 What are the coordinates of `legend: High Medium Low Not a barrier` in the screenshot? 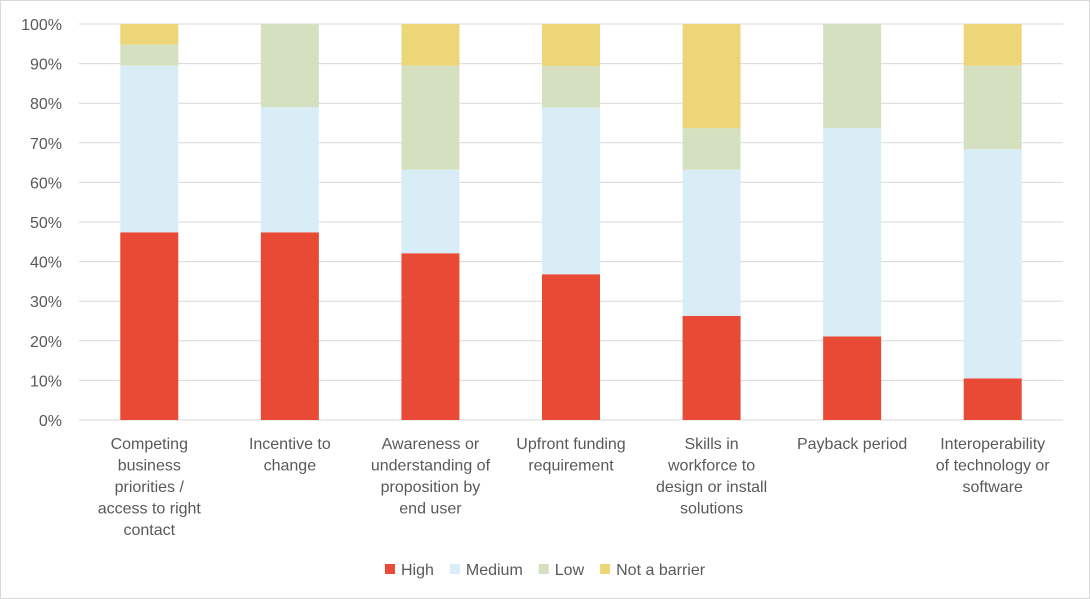 It's located at (545, 570).